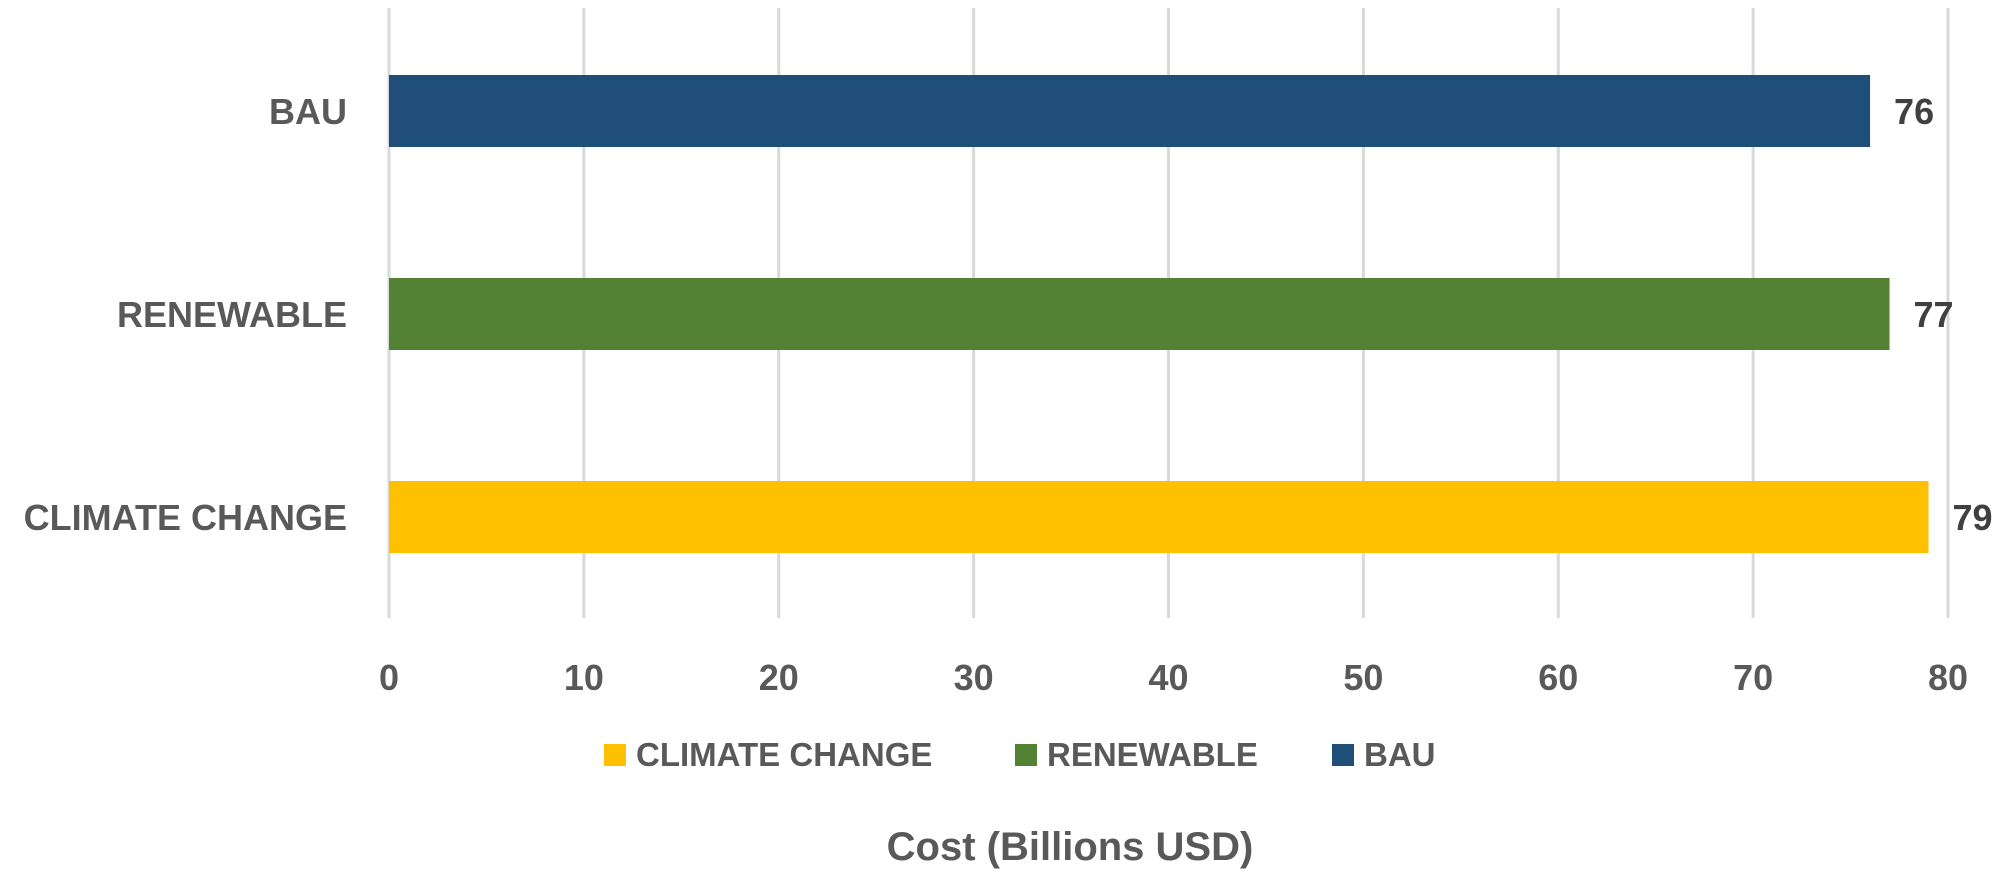 This screenshot has width=1997, height=879. Describe the element at coordinates (1363, 677) in the screenshot. I see `x-tick-label: 50` at that location.